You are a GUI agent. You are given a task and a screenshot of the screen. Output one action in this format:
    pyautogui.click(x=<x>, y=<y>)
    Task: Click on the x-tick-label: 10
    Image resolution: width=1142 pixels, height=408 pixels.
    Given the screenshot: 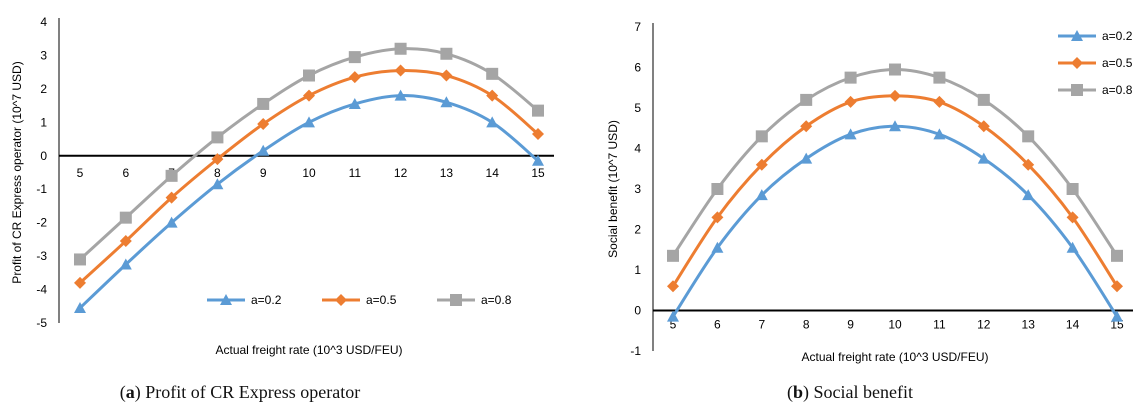 What is the action you would take?
    pyautogui.click(x=895, y=325)
    